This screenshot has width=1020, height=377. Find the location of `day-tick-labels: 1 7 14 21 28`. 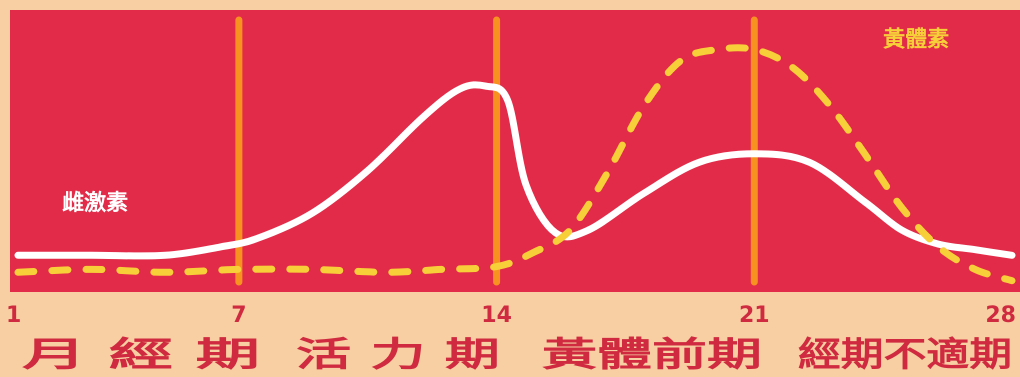

day-tick-labels: 1 7 14 21 28 is located at coordinates (511, 315).